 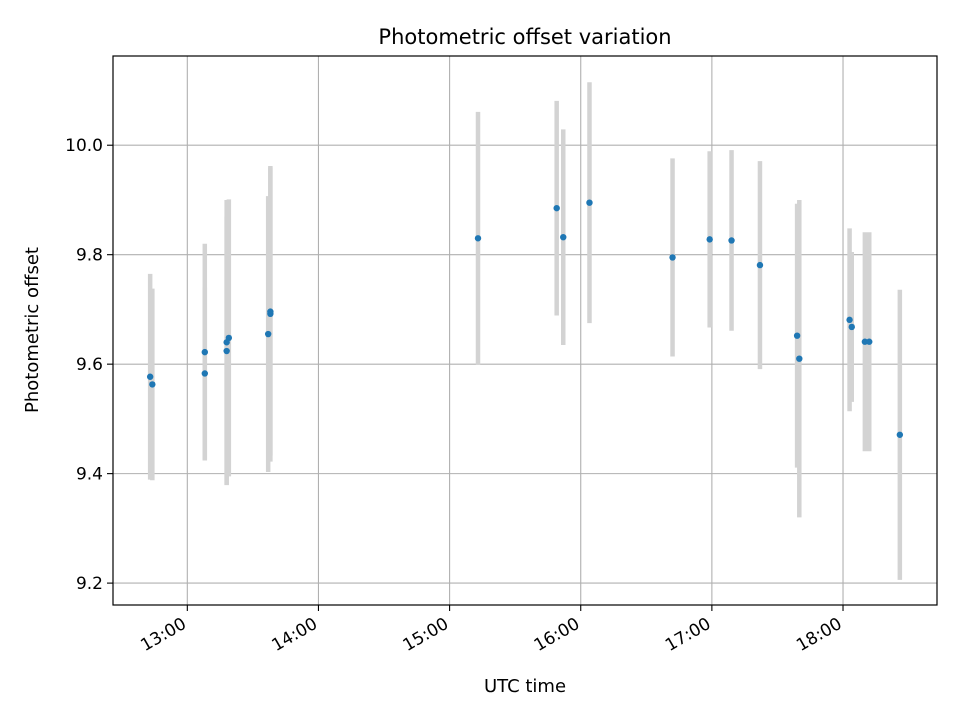 I want to click on y-axis-ticks: 9.2 9.4 9.6 9.8 10.0, so click(x=89, y=365).